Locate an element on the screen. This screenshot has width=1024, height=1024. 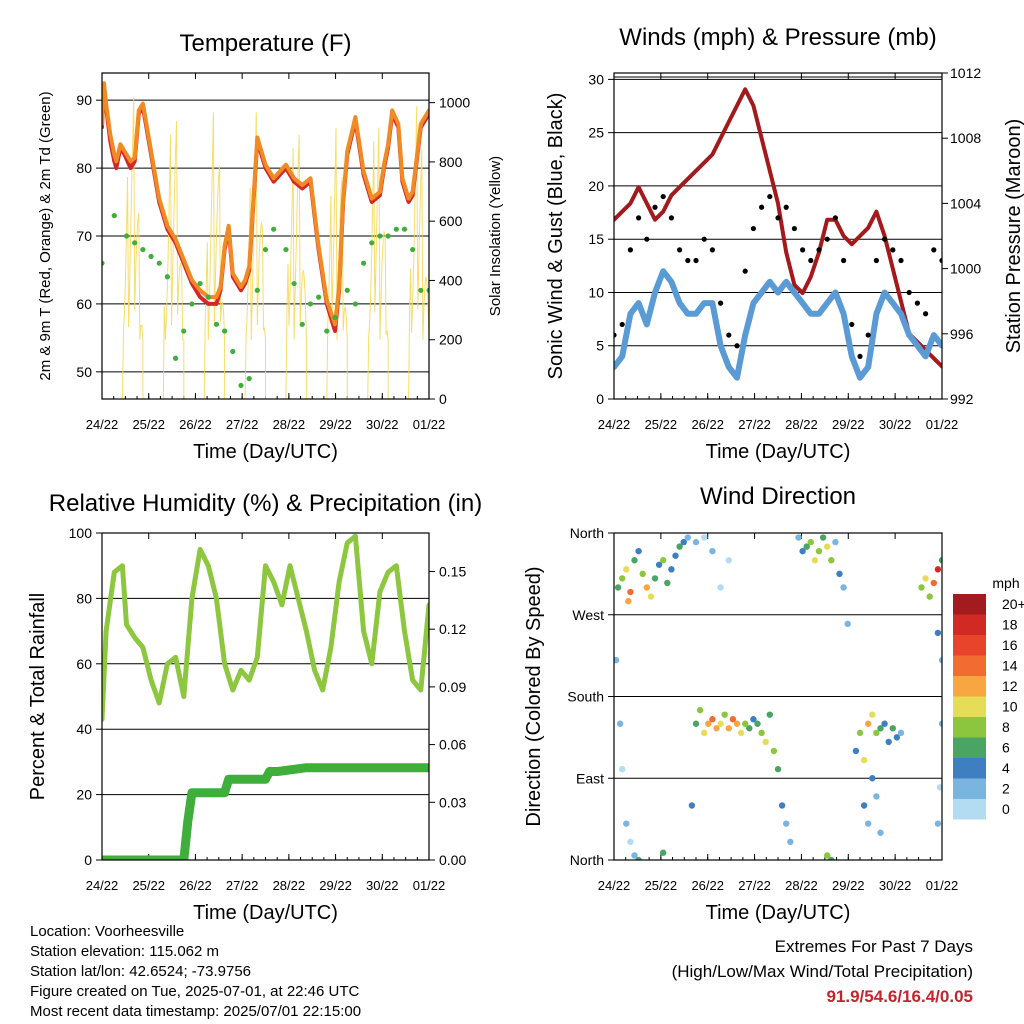
y-axis-label: Sonic Wind & Gust (Blue, Black) is located at coordinates (556, 236).